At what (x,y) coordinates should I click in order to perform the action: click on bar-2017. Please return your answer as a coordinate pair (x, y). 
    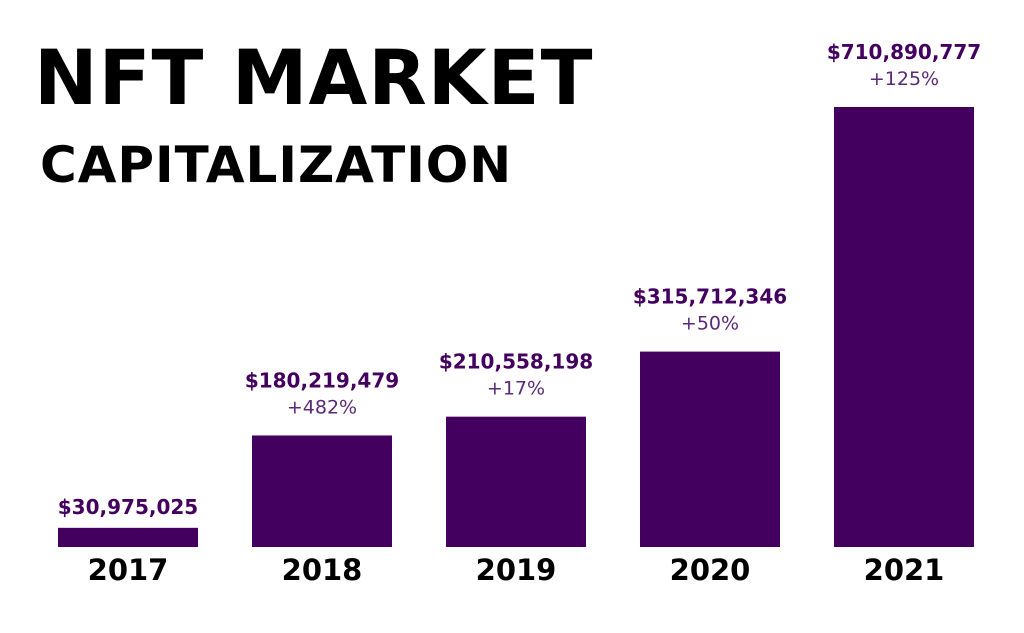
    Looking at the image, I should click on (128, 537).